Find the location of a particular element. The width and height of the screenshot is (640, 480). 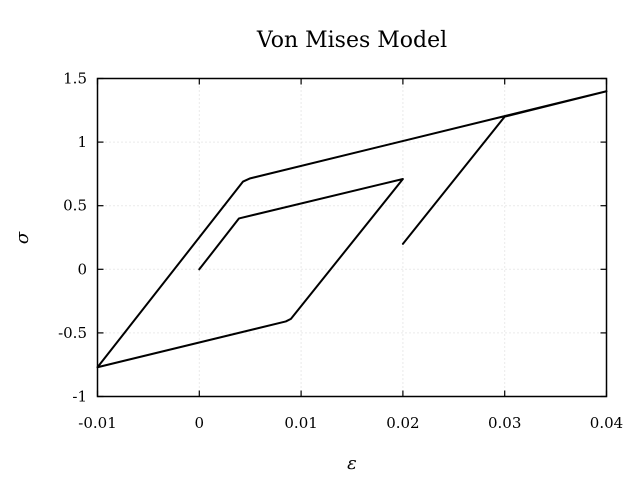

y-tick-label: 1.5 is located at coordinates (75, 79).